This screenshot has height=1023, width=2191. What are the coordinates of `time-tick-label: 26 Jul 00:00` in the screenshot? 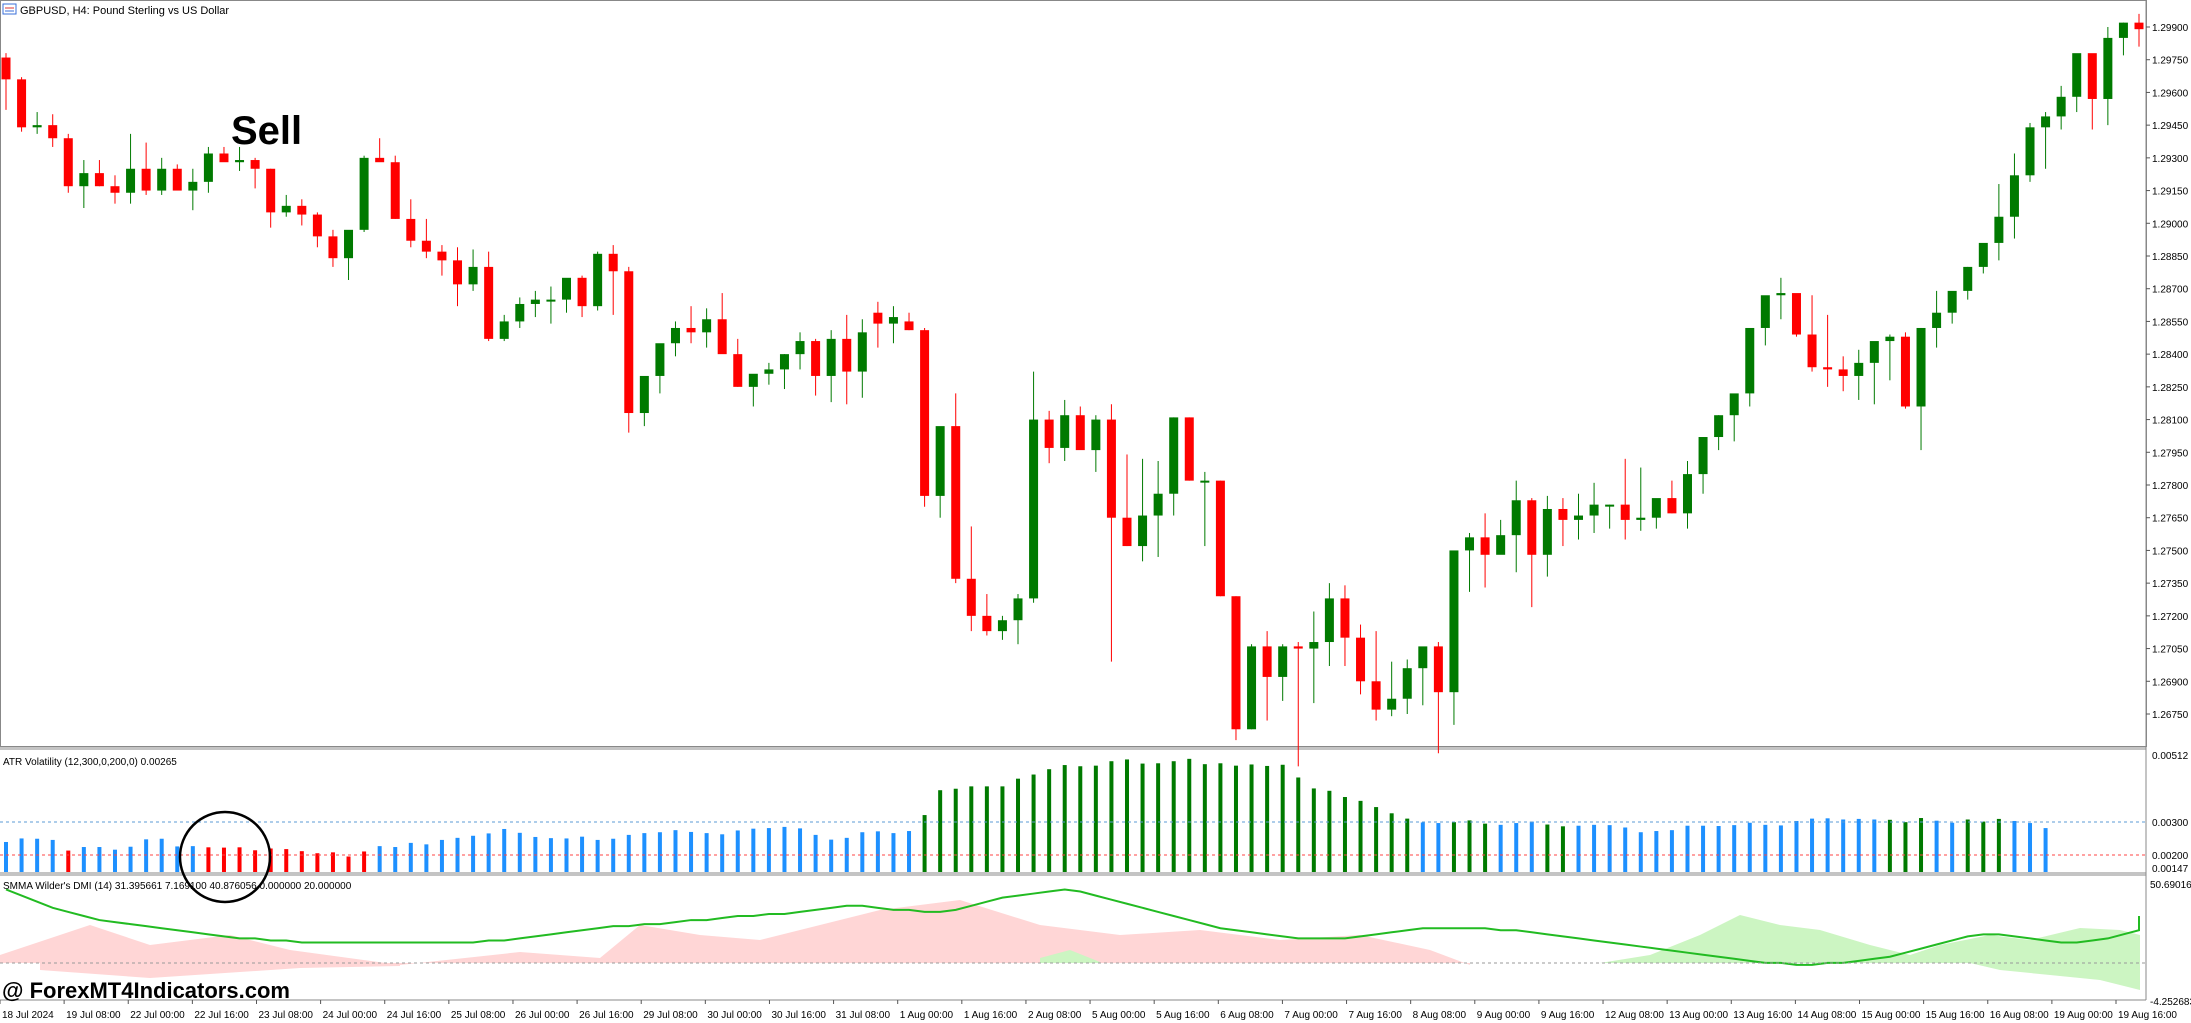 It's located at (542, 1015).